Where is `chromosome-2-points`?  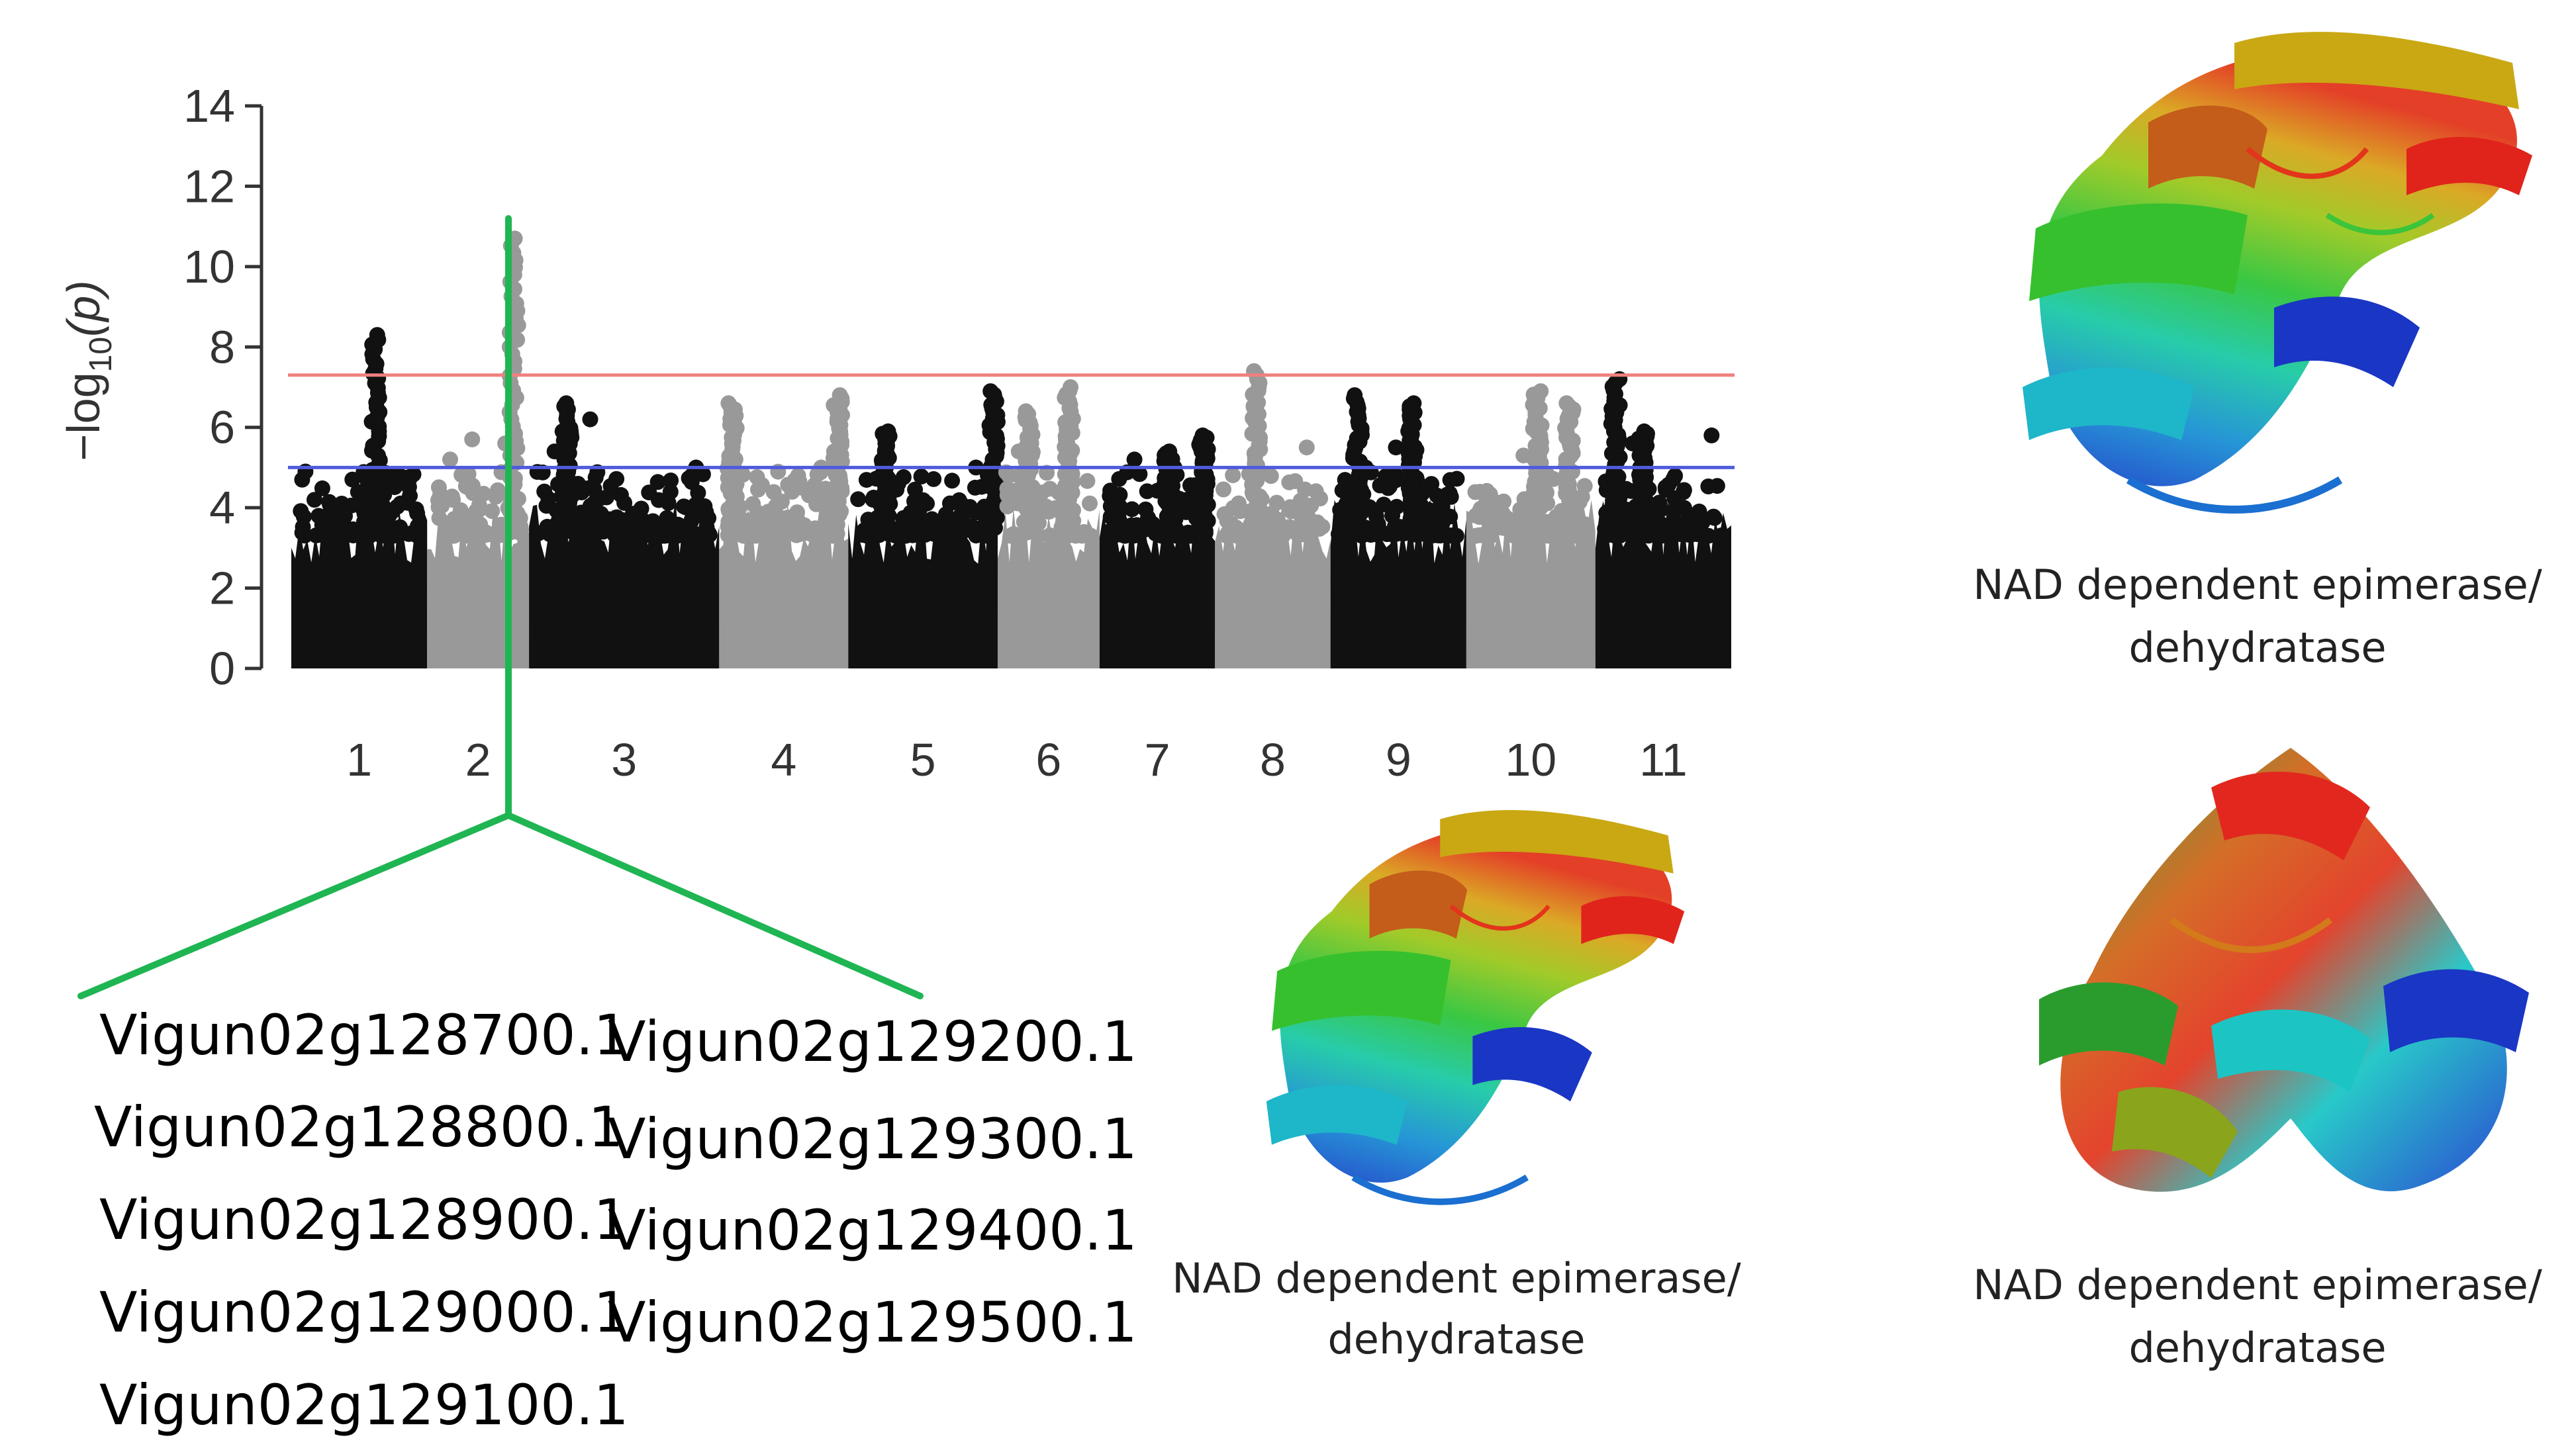 chromosome-2-points is located at coordinates (478, 449).